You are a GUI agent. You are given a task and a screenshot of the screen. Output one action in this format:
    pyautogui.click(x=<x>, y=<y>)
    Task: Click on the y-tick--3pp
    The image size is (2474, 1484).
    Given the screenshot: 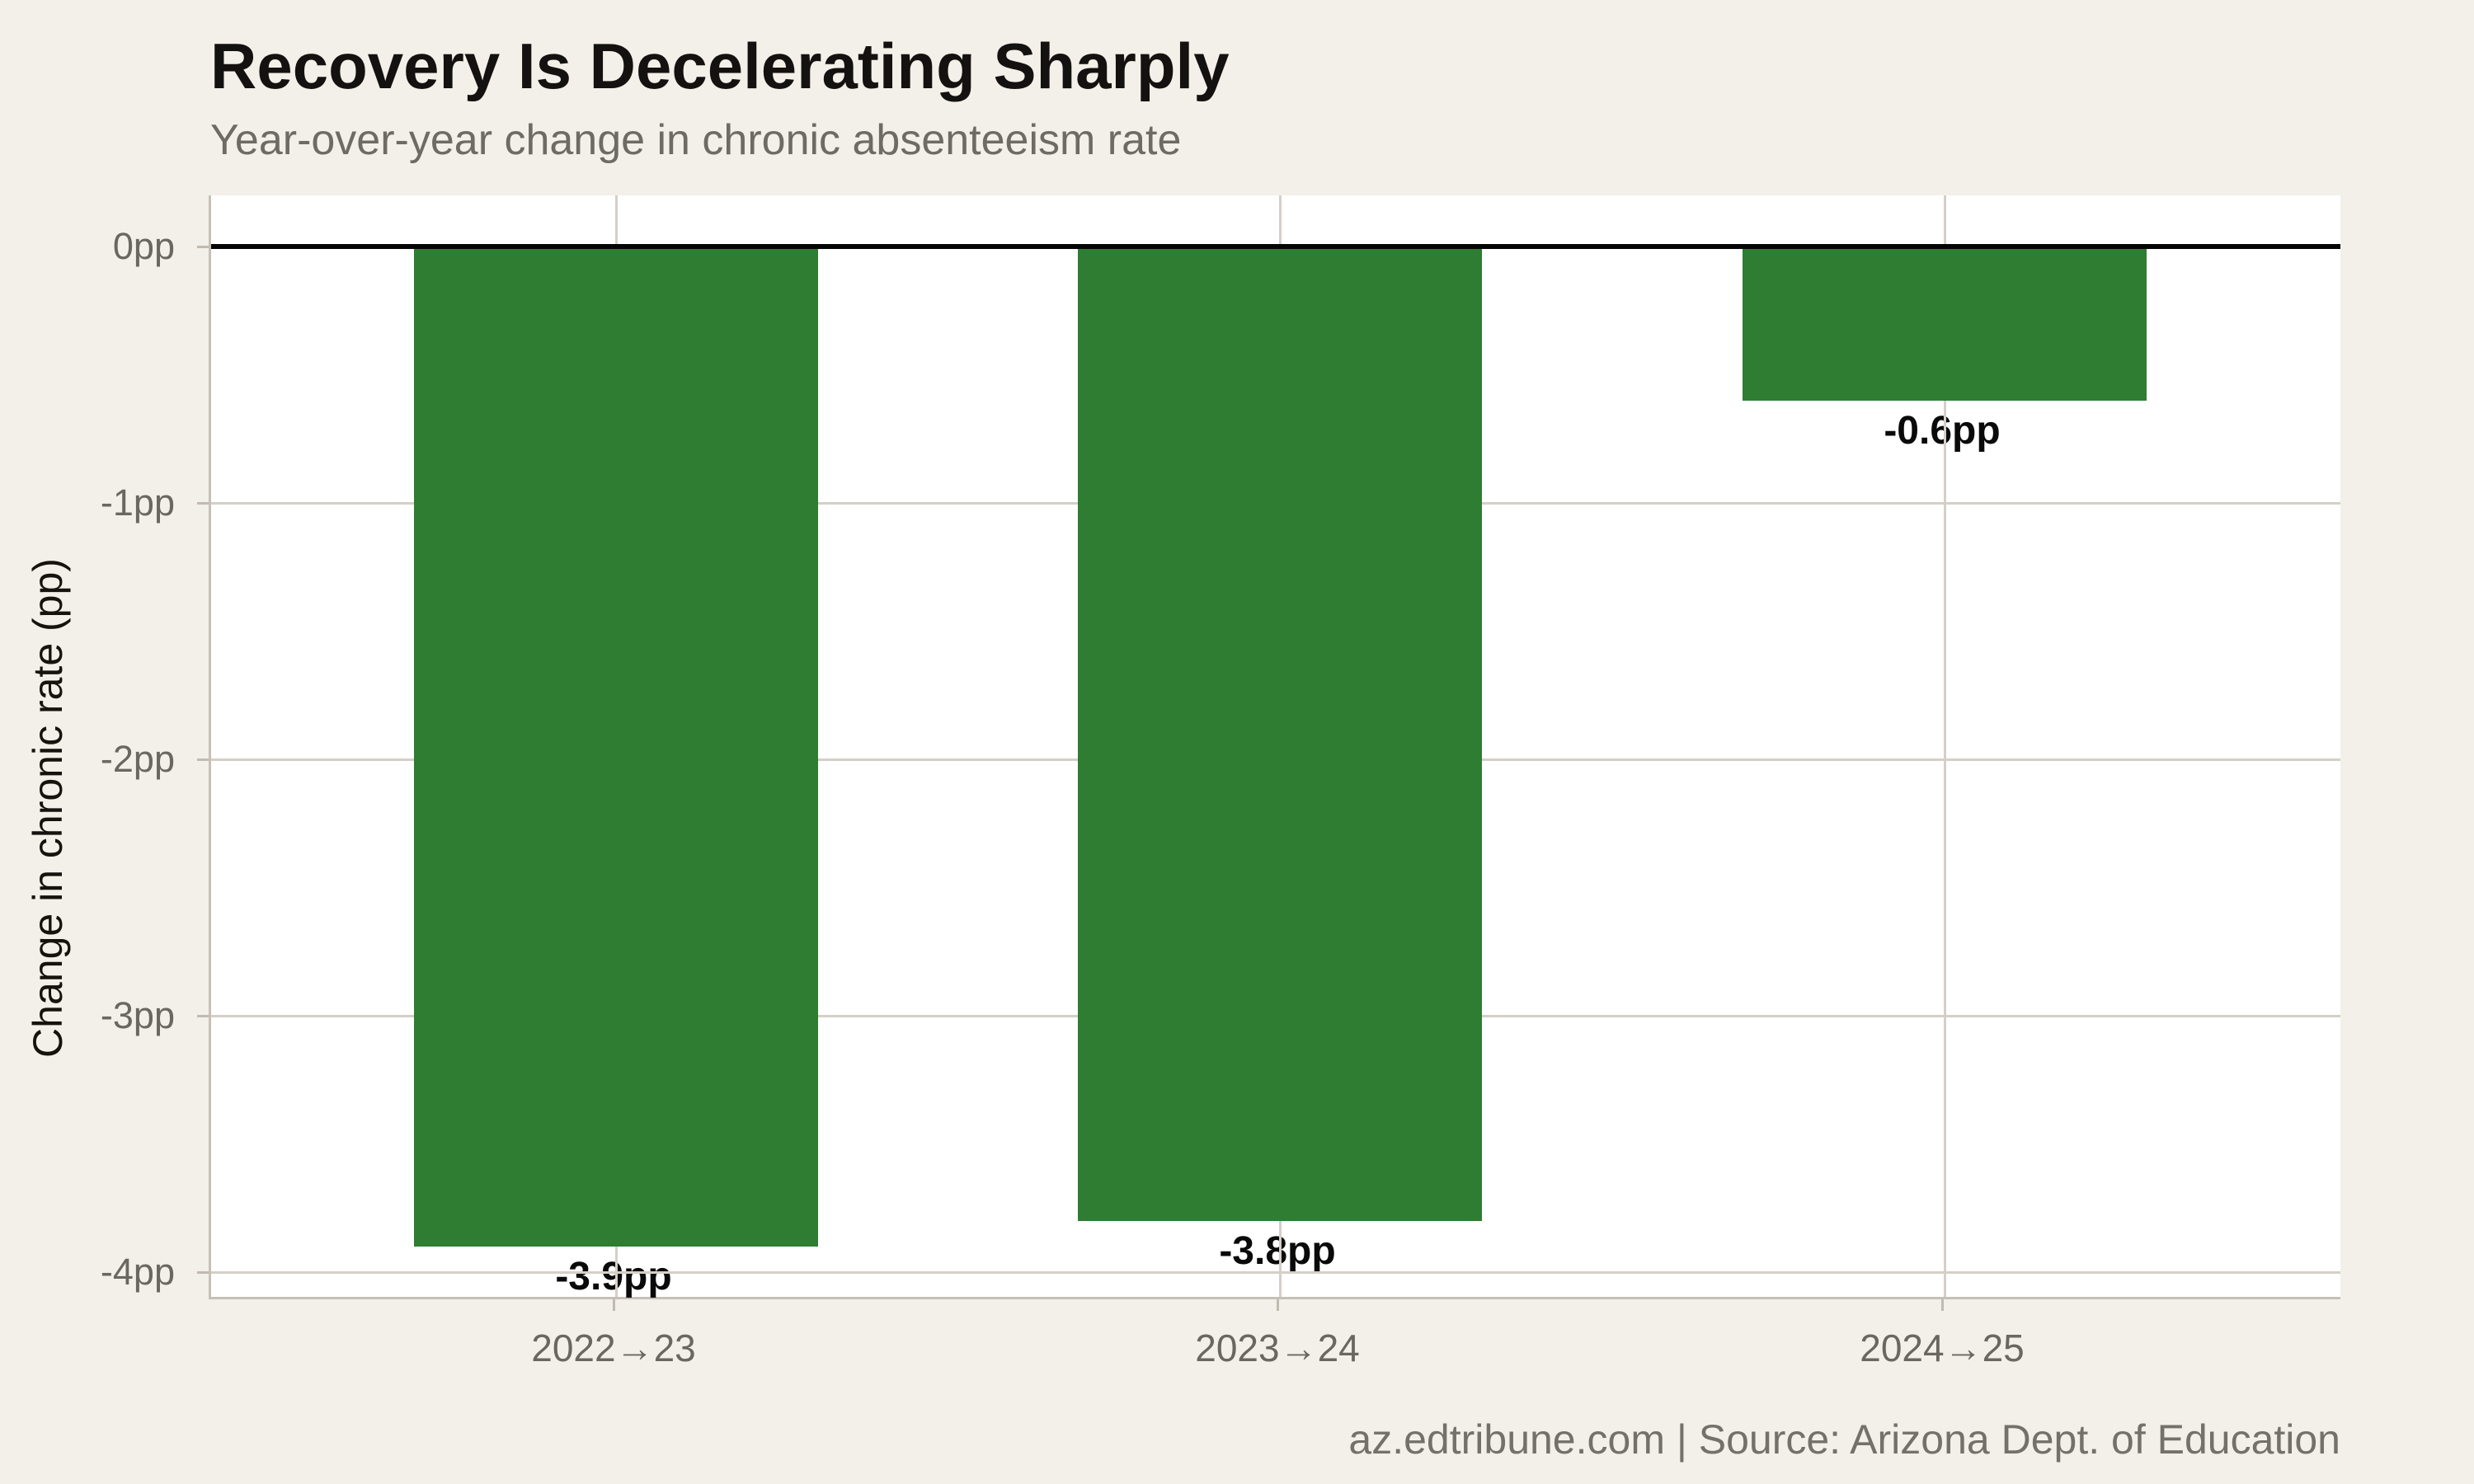 What is the action you would take?
    pyautogui.click(x=203, y=1016)
    